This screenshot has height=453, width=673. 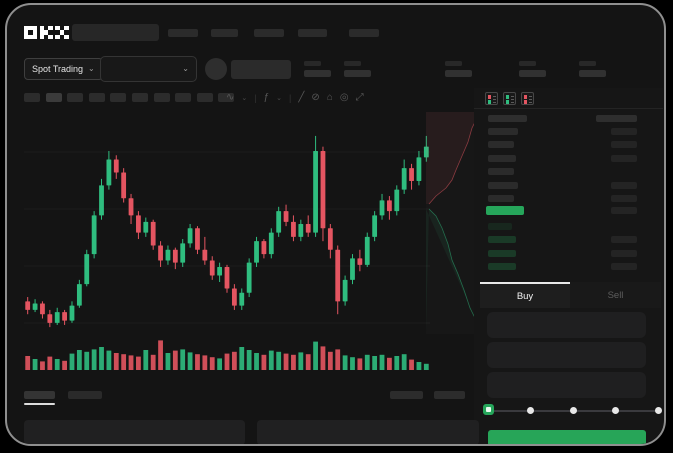 What do you see at coordinates (329, 97) in the screenshot?
I see `snapshot-icon: ⌂` at bounding box center [329, 97].